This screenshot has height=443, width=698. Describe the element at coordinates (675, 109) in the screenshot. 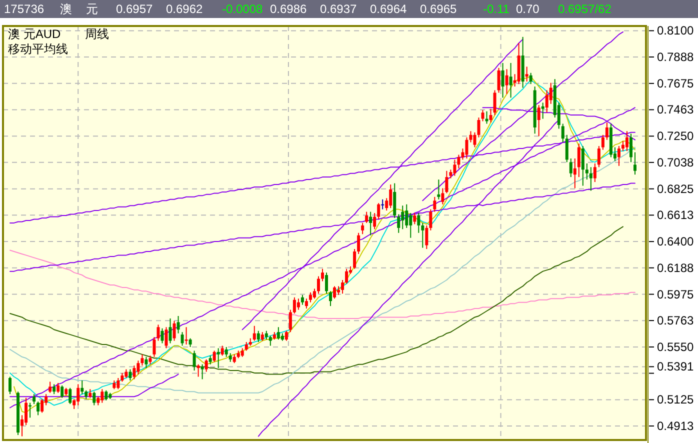

I see `y-tick-label: 0.7463` at that location.